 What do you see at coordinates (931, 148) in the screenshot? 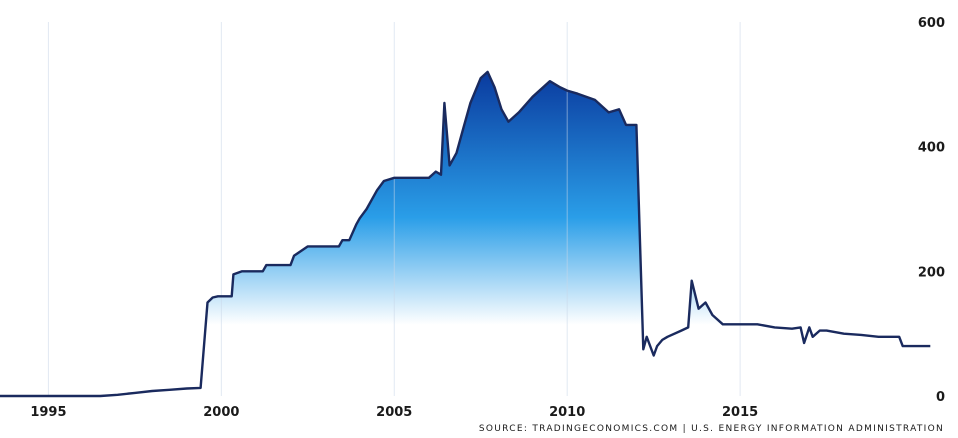
I see `y-tick-label: 400` at bounding box center [931, 148].